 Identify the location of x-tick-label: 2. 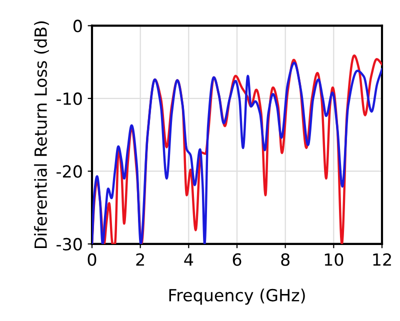
(140, 259).